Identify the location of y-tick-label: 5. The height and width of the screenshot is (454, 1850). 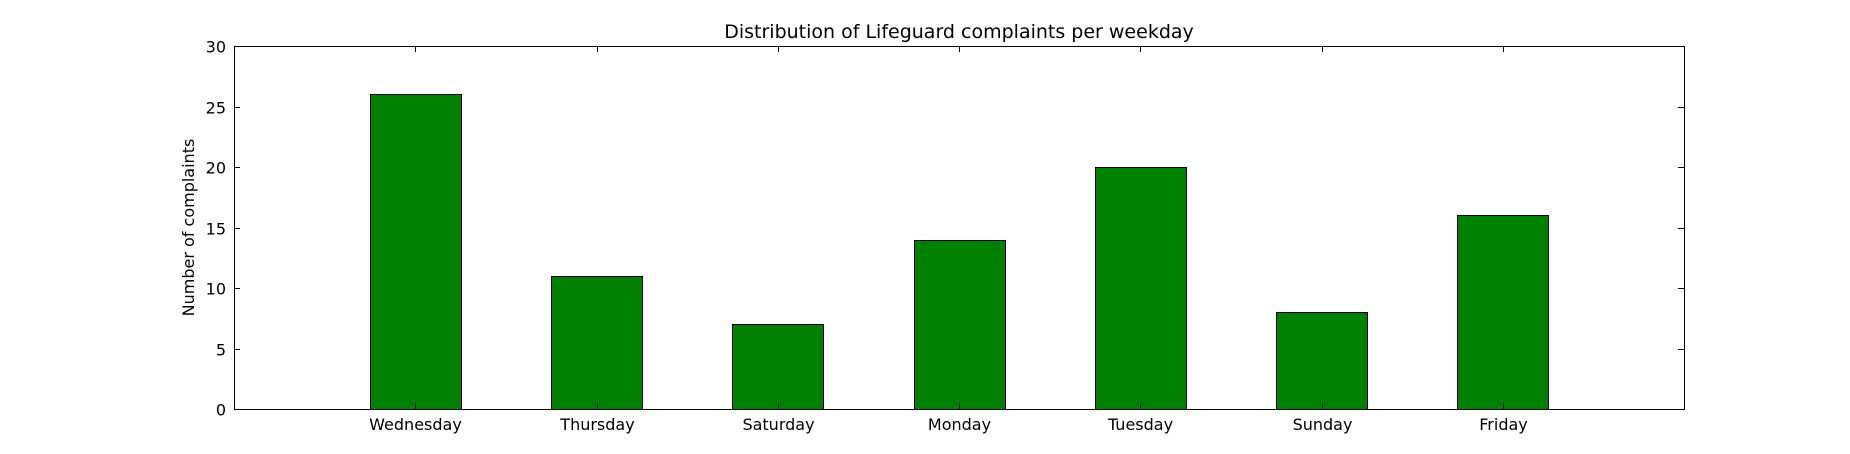
(221, 350).